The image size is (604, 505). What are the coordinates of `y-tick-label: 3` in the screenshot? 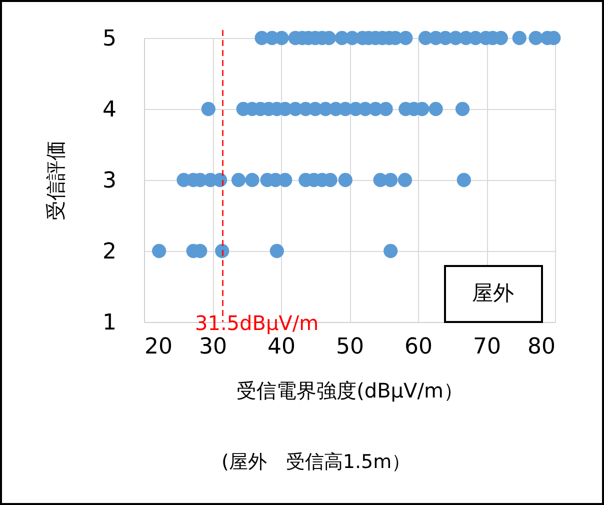 It's located at (109, 181).